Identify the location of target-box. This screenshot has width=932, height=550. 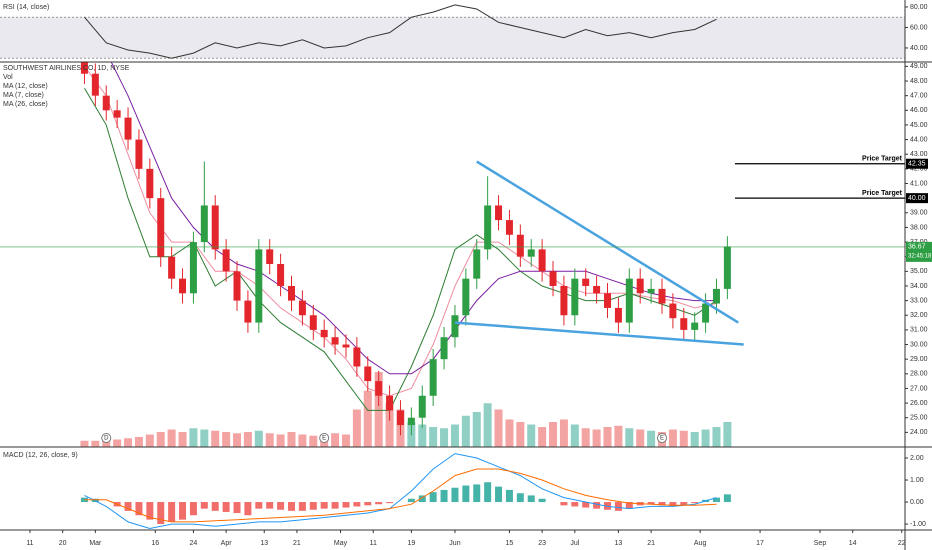
(917, 198).